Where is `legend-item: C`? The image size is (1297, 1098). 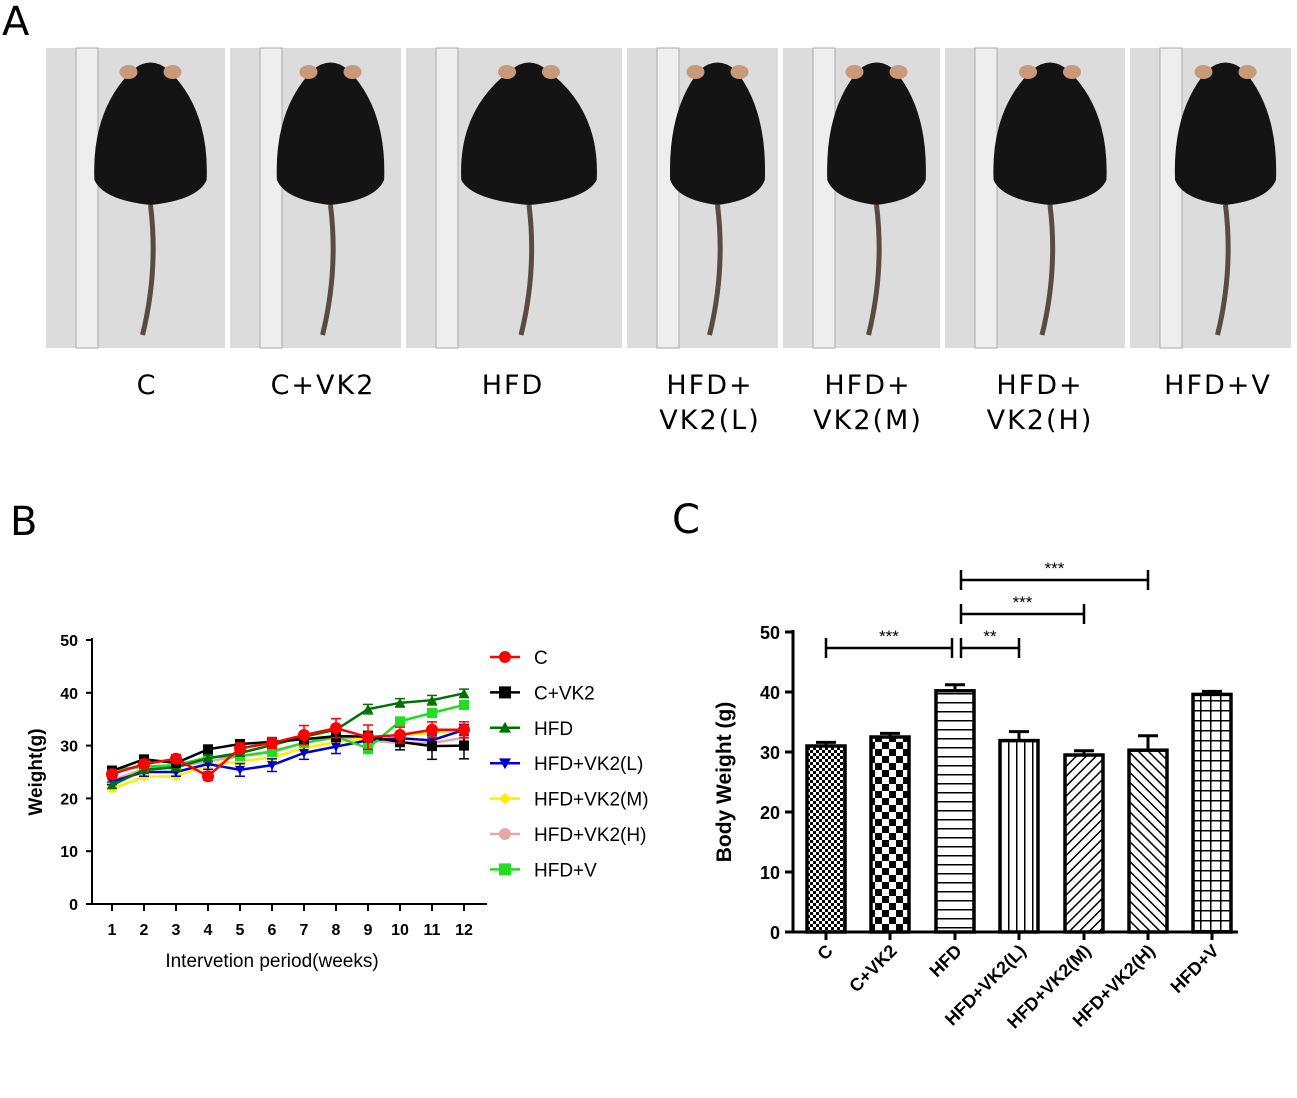
legend-item: C is located at coordinates (519, 658).